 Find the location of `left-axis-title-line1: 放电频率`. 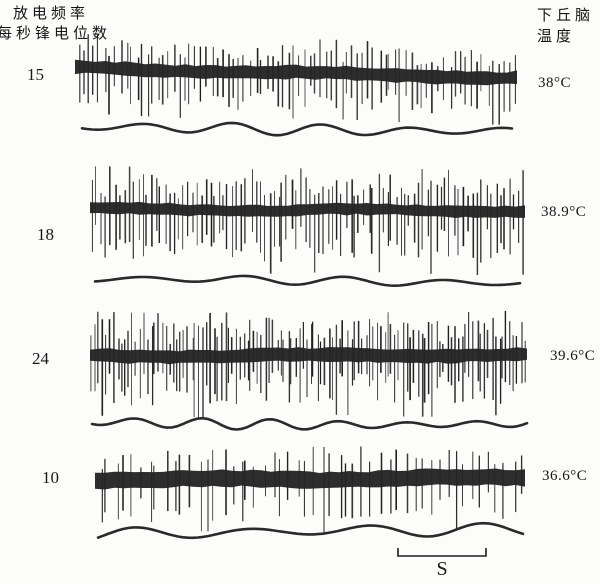

left-axis-title-line1: 放电频率 is located at coordinates (51, 14).